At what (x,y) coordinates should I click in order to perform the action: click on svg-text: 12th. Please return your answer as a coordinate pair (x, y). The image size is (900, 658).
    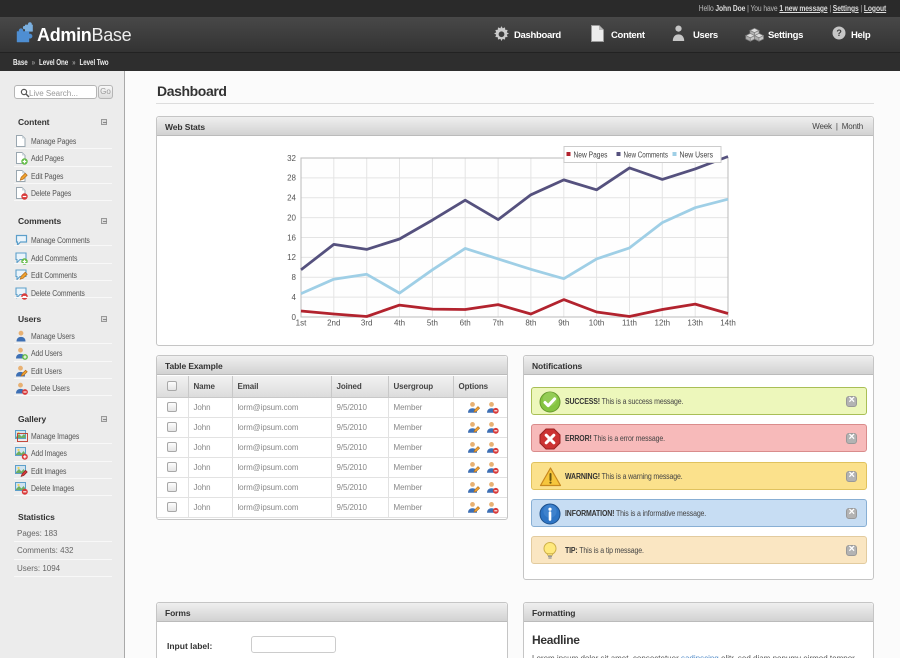
    Looking at the image, I should click on (663, 323).